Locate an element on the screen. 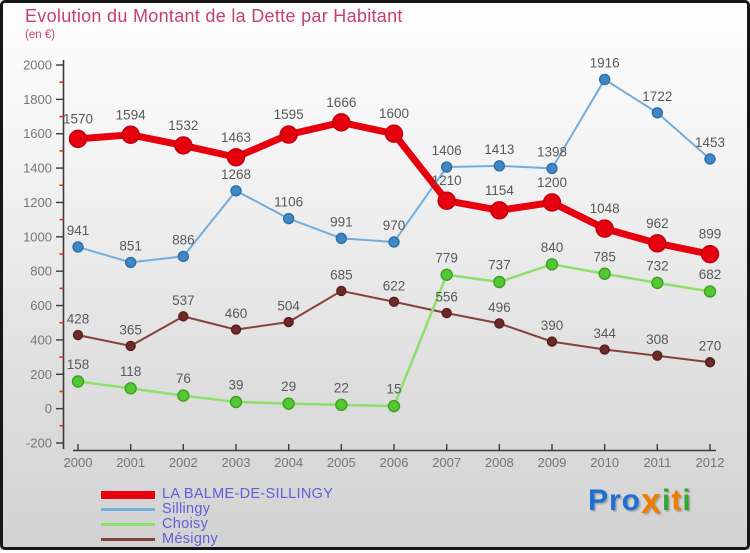 This screenshot has height=553, width=750. y-axis-tick-label: 400 is located at coordinates (41, 339).